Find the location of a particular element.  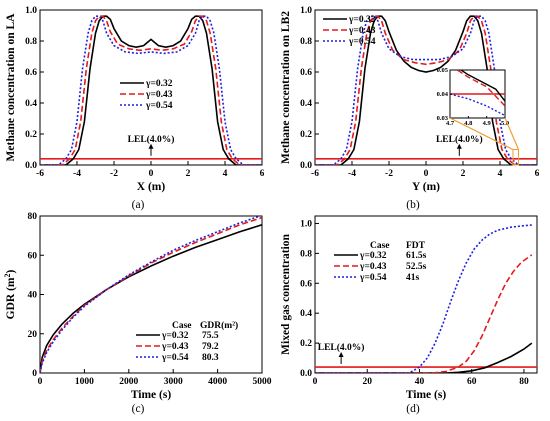

legend-value-3: 41s is located at coordinates (413, 278).